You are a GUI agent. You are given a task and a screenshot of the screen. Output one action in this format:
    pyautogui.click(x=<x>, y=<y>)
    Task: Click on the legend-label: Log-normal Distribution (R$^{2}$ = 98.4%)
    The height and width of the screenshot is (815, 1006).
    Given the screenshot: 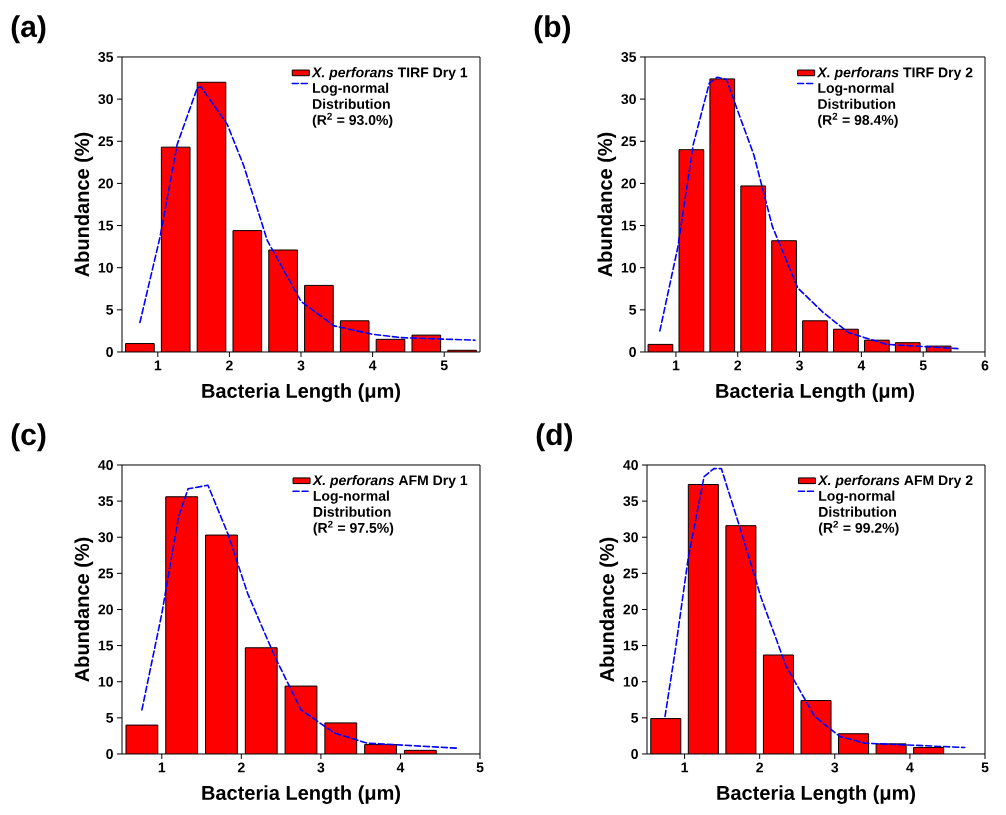 What is the action you would take?
    pyautogui.click(x=858, y=105)
    